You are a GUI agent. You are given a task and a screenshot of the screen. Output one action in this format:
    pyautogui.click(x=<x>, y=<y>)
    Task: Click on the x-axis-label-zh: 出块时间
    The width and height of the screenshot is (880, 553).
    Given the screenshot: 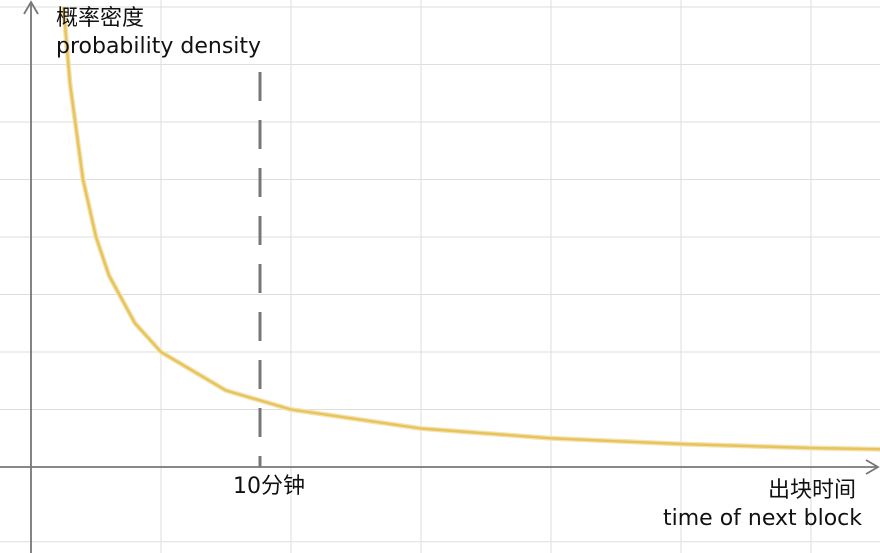 What is the action you would take?
    pyautogui.click(x=812, y=490)
    